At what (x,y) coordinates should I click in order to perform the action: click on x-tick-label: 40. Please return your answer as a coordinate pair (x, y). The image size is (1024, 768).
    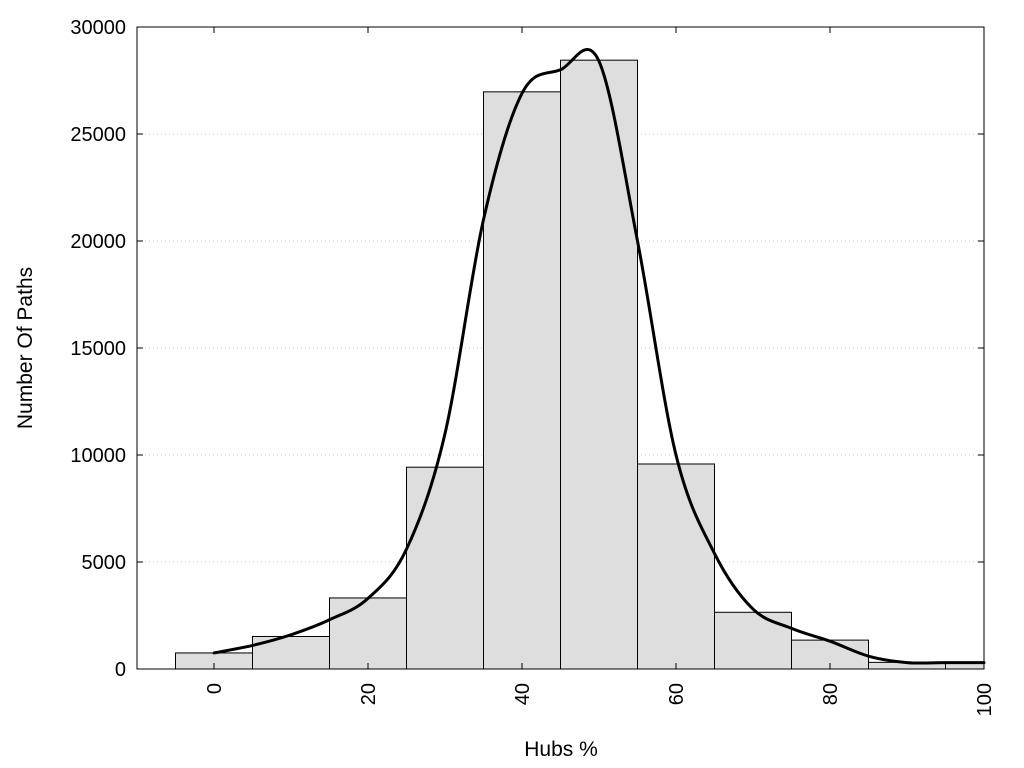
    Looking at the image, I should click on (523, 694).